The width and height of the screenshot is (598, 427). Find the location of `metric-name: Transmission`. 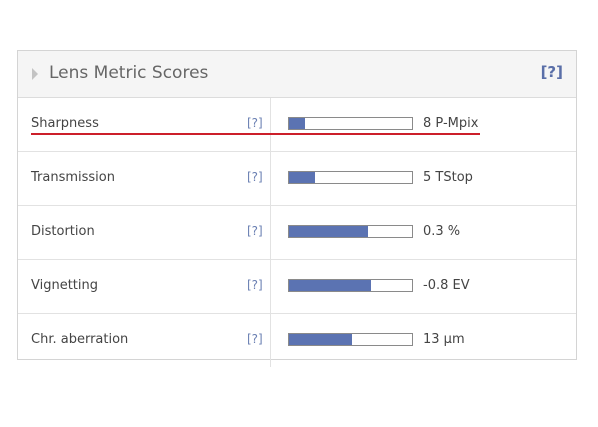

metric-name: Transmission is located at coordinates (73, 177).